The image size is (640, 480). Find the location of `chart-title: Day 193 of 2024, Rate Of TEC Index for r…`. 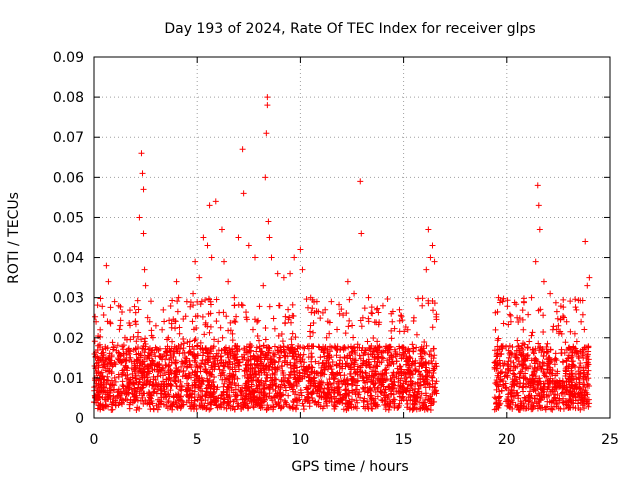

chart-title: Day 193 of 2024, Rate Of TEC Index for r… is located at coordinates (349, 29).